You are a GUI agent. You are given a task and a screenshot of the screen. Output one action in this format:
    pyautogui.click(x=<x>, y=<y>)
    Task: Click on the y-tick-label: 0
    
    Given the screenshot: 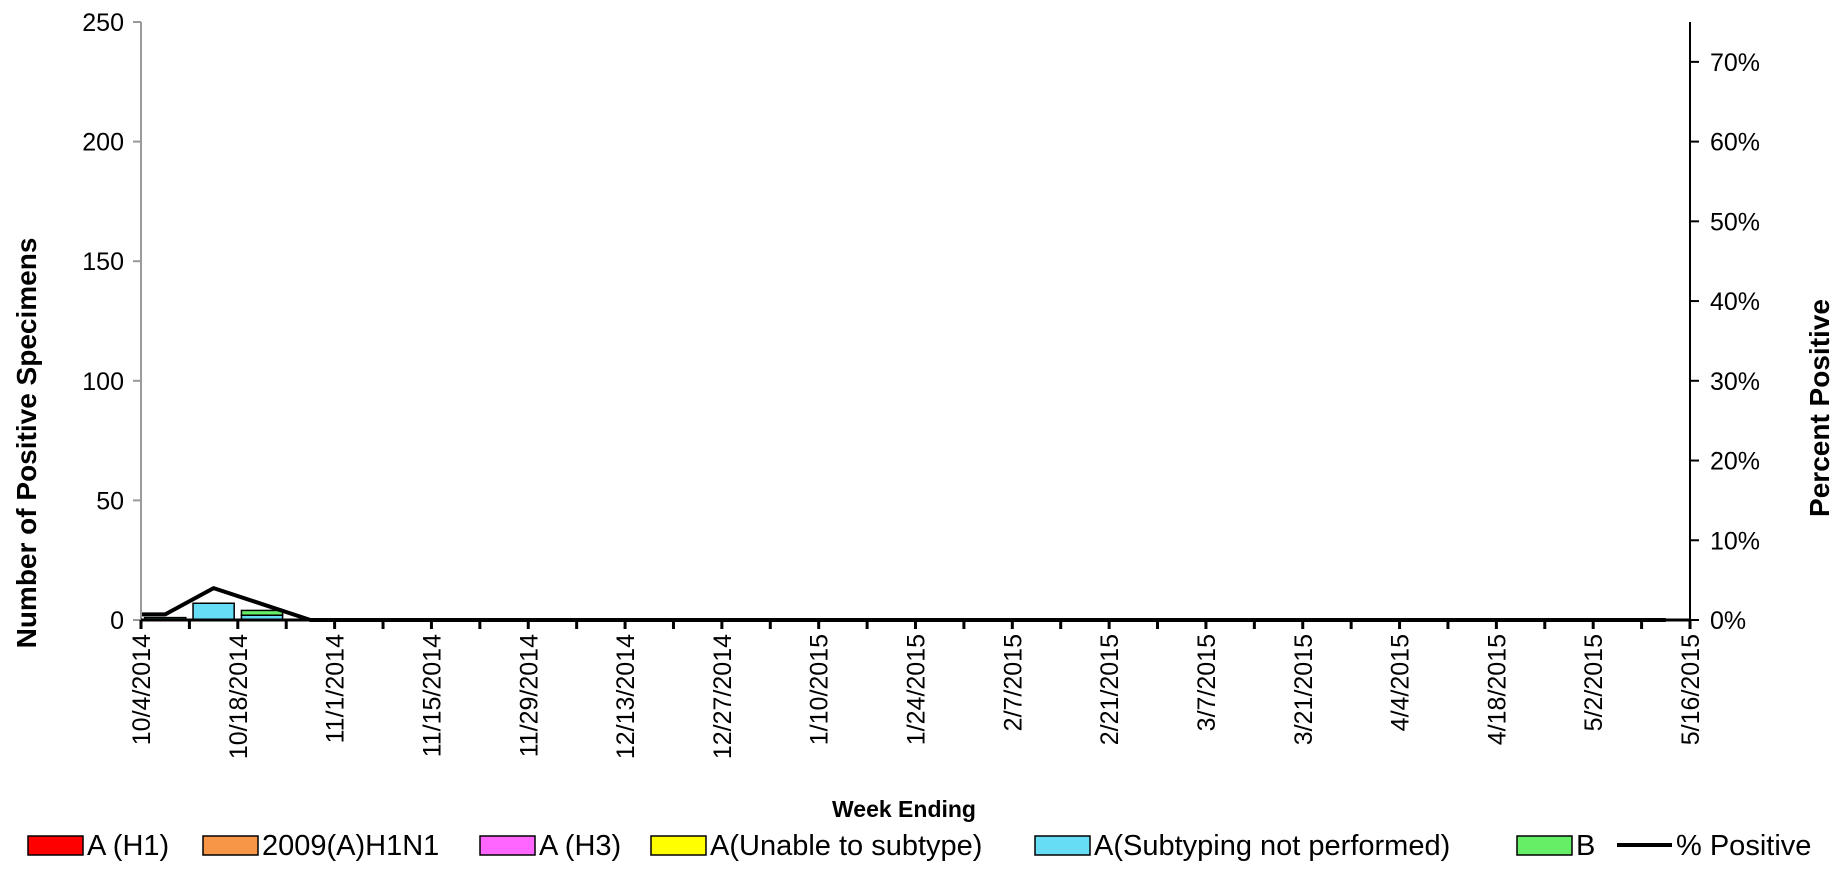 What is the action you would take?
    pyautogui.click(x=117, y=621)
    